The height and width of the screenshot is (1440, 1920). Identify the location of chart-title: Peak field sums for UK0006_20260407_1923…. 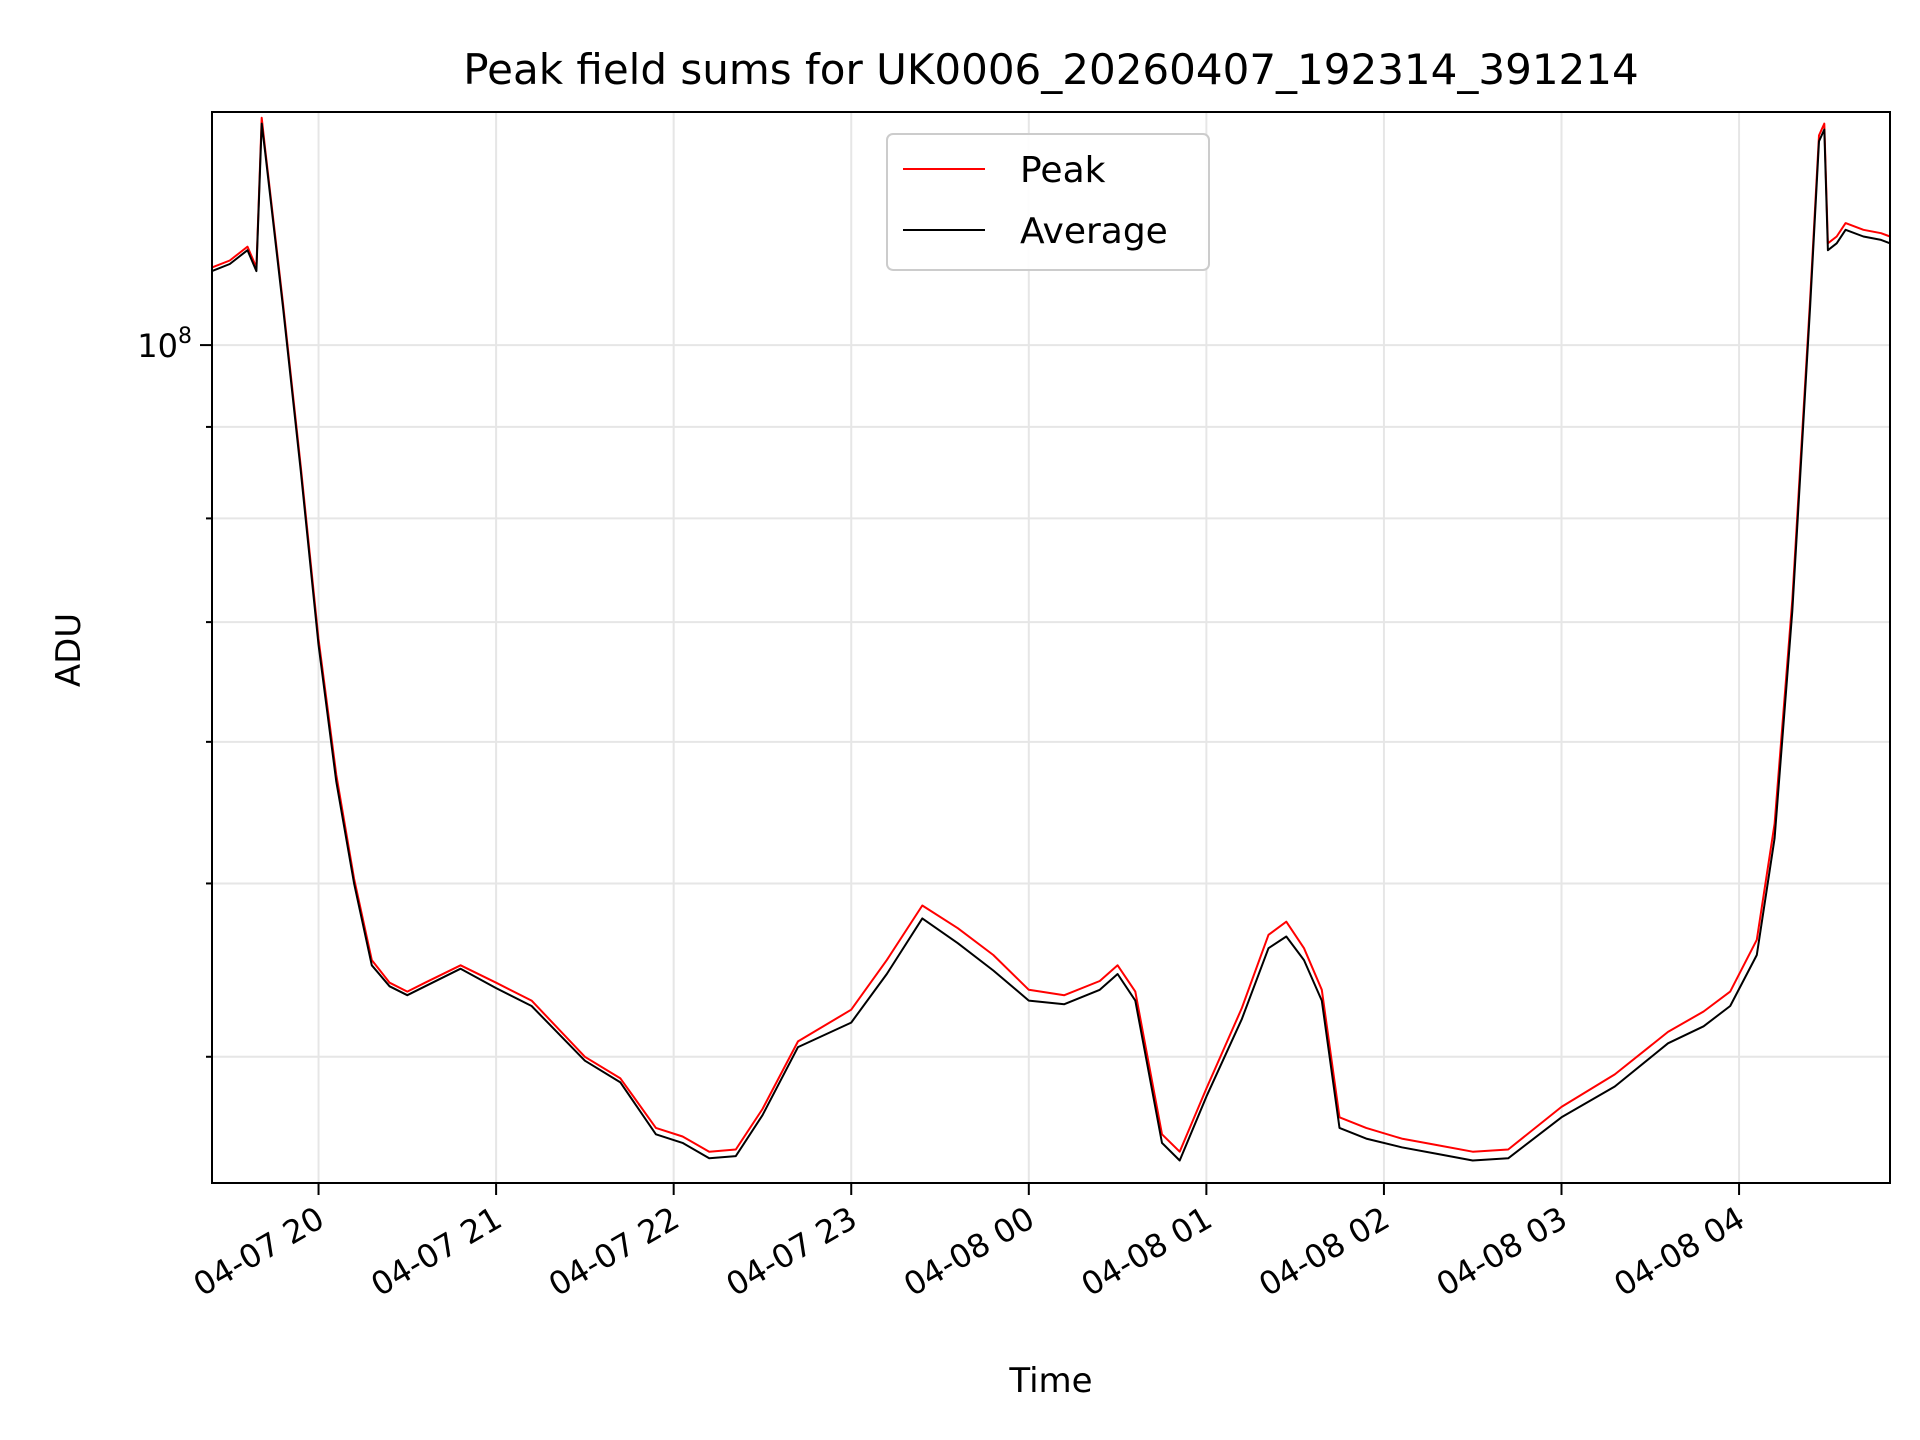
(1050, 69).